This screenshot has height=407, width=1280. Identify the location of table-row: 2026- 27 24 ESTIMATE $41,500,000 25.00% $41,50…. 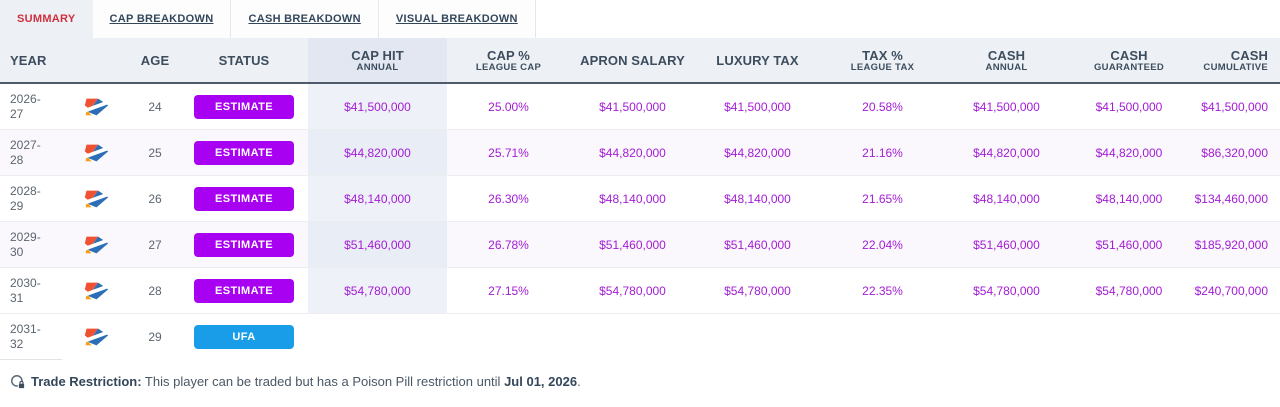
(640, 107).